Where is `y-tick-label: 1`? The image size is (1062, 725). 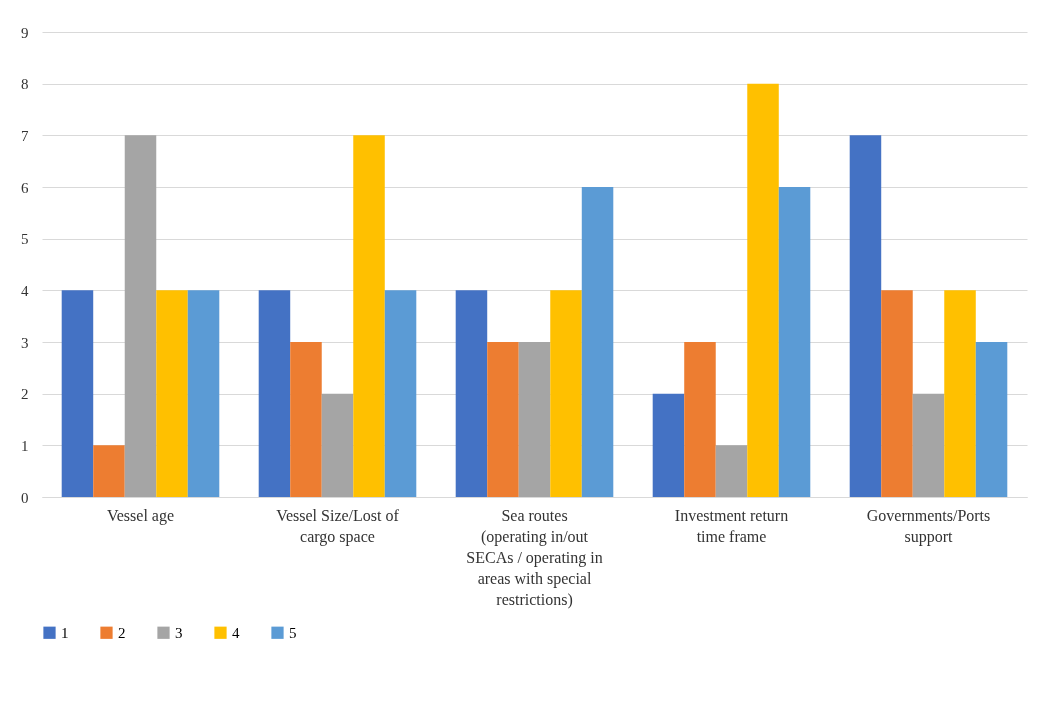
y-tick-label: 1 is located at coordinates (25, 445).